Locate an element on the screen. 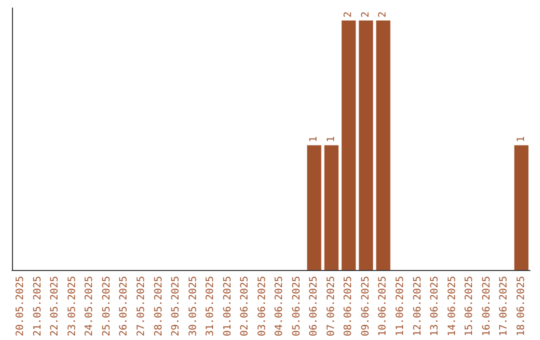 The height and width of the screenshot is (340, 540). x-tick-label: 13.06.2025 is located at coordinates (435, 306).